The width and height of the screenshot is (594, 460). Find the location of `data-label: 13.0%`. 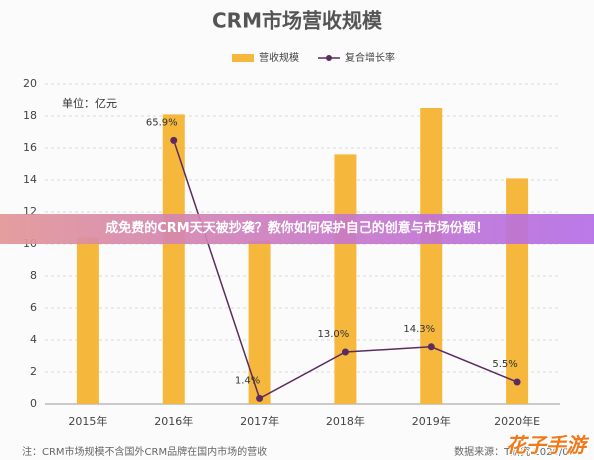

data-label: 13.0% is located at coordinates (334, 334).